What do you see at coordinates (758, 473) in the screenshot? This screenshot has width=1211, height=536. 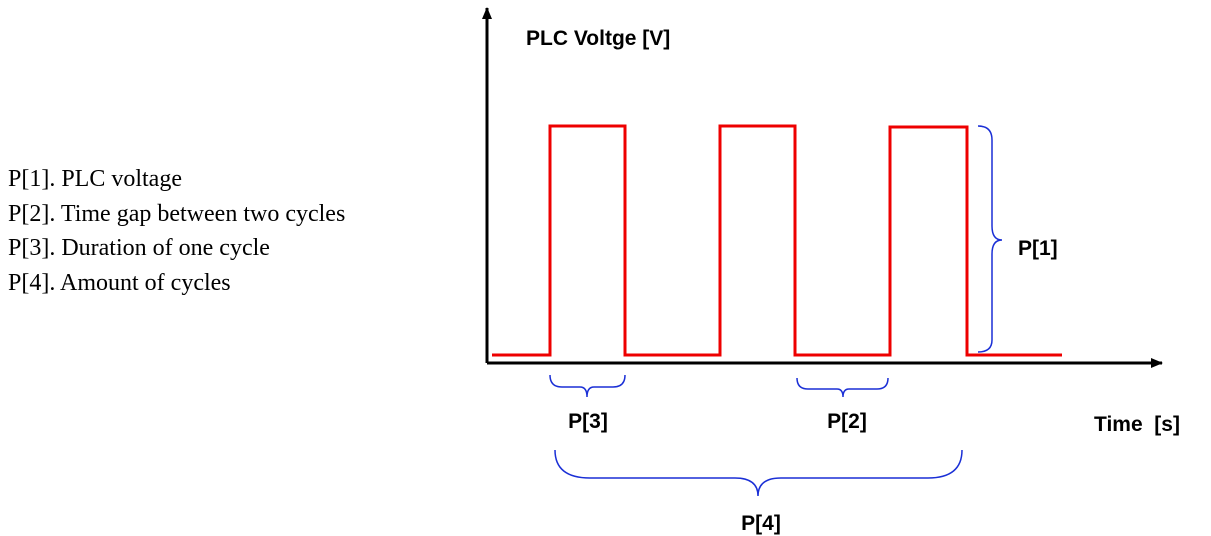 I see `brace-p4` at bounding box center [758, 473].